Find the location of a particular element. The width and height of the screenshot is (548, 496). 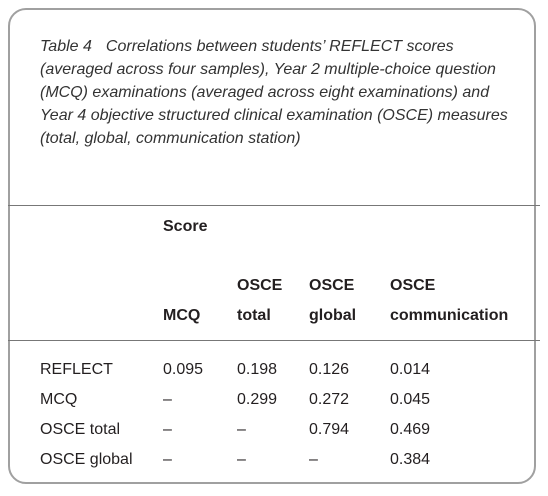

group-header: Score is located at coordinates (185, 226).